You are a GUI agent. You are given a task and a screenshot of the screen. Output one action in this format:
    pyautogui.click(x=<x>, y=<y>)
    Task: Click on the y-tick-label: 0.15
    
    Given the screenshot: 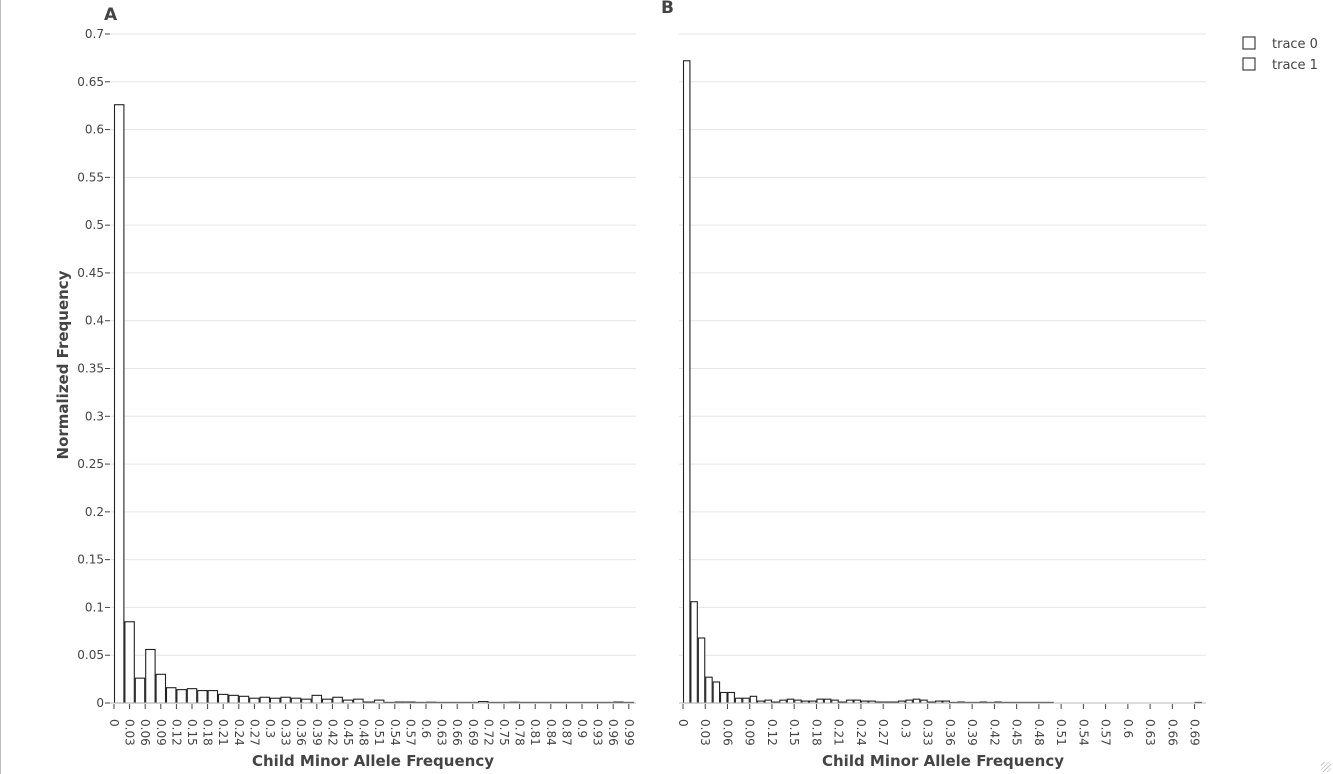 What is the action you would take?
    pyautogui.click(x=90, y=560)
    